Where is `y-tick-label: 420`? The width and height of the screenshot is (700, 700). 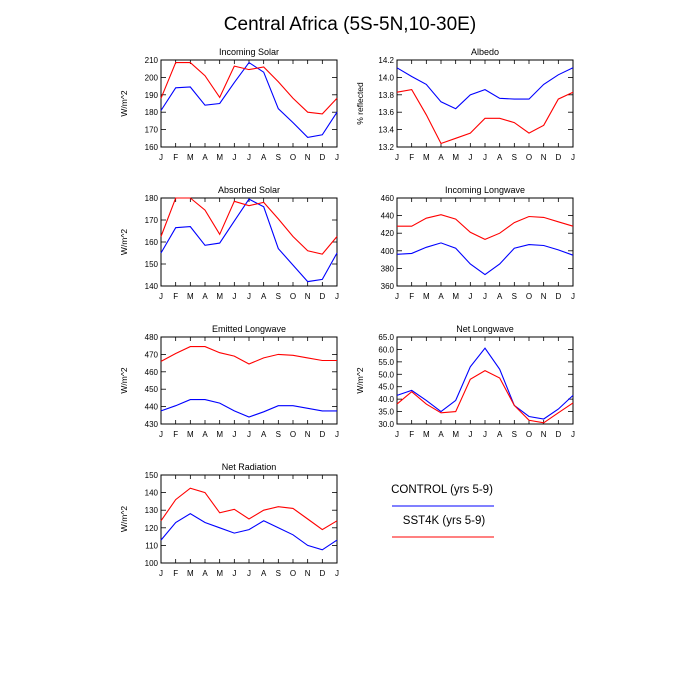
y-tick-label: 420 is located at coordinates (388, 233).